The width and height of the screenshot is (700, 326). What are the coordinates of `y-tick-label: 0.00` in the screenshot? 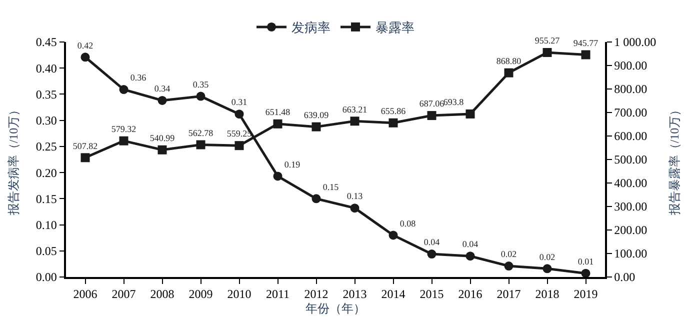 It's located at (46, 277).